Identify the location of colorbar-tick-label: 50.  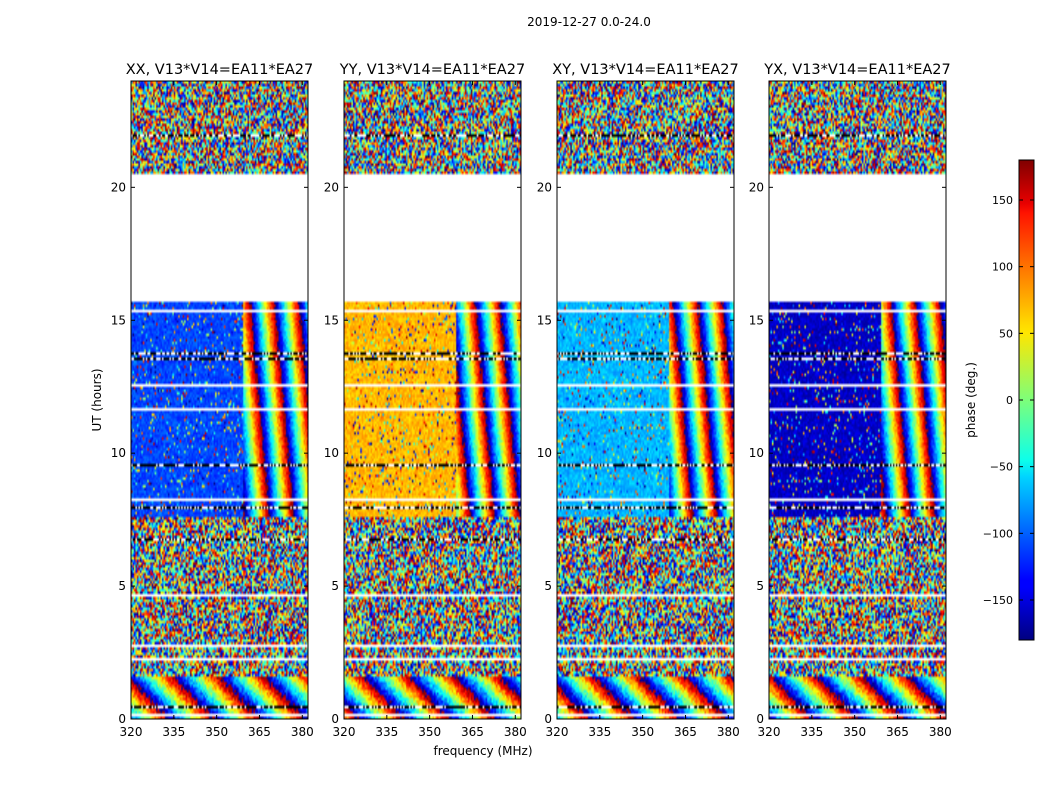
(1006, 333).